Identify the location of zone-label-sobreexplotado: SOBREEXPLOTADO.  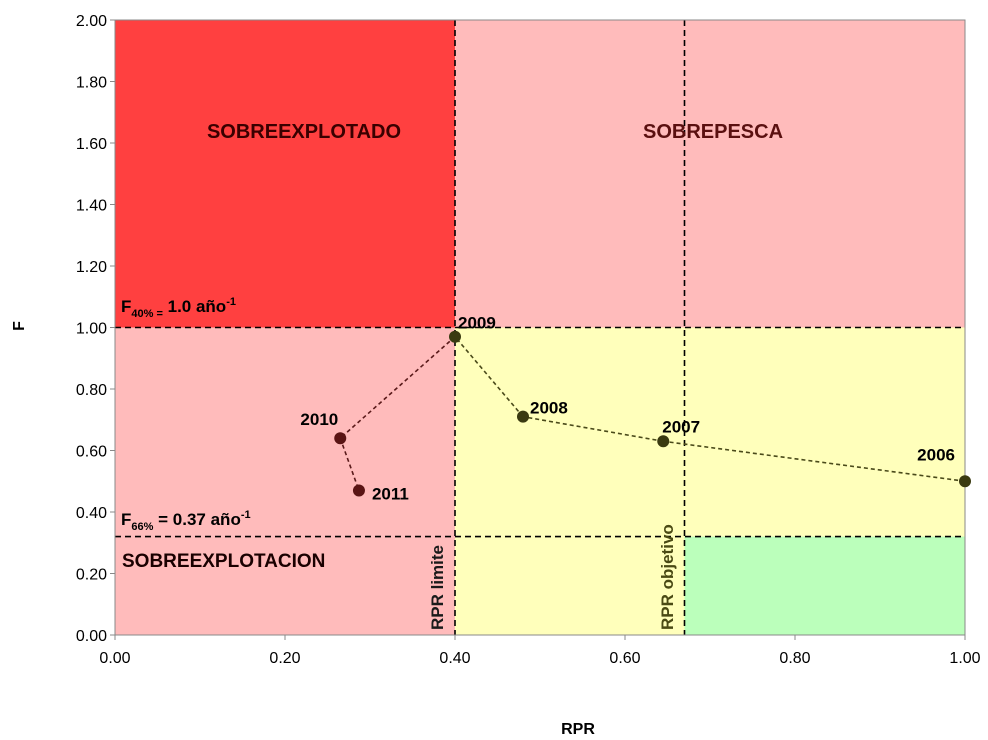
(304, 132).